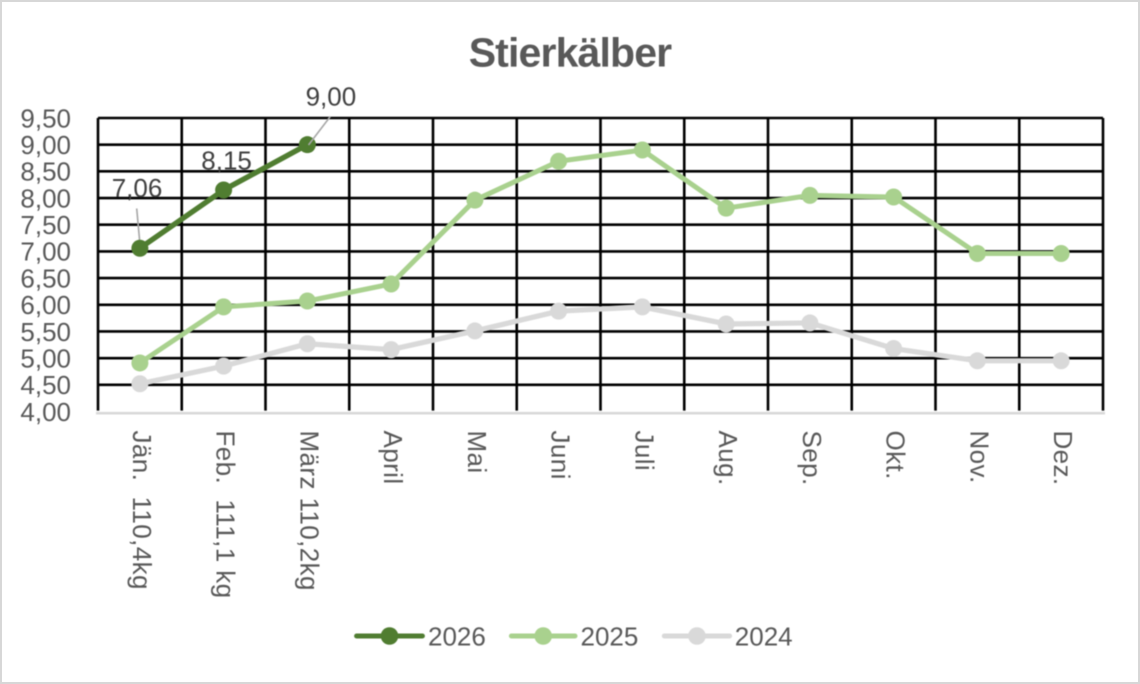 This screenshot has height=684, width=1140. Describe the element at coordinates (728, 458) in the screenshot. I see `svg-text: Aug.` at that location.